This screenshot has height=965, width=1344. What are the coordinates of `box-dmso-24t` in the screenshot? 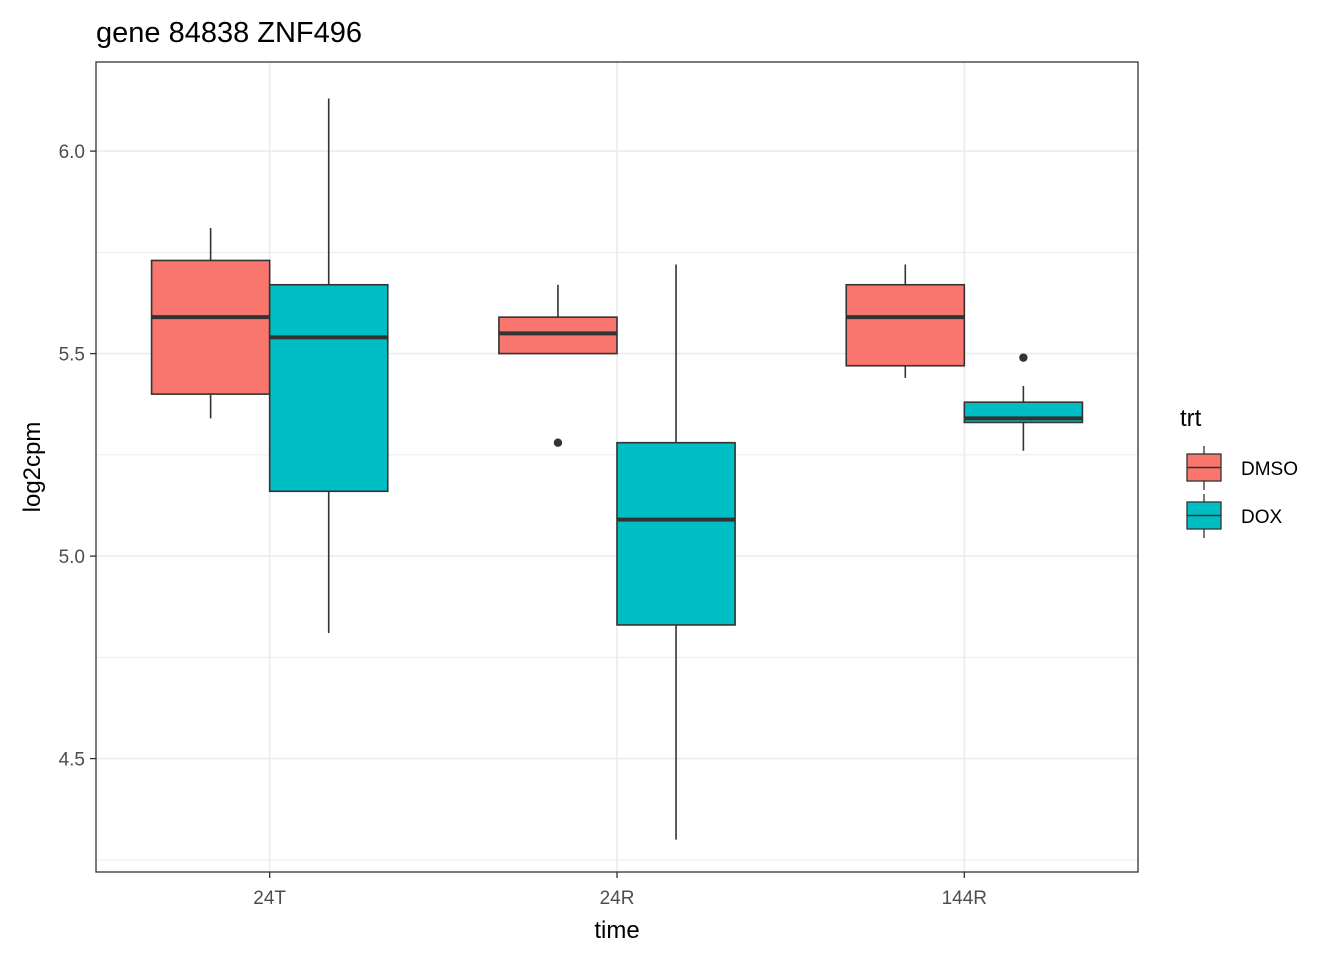 It's located at (210, 323).